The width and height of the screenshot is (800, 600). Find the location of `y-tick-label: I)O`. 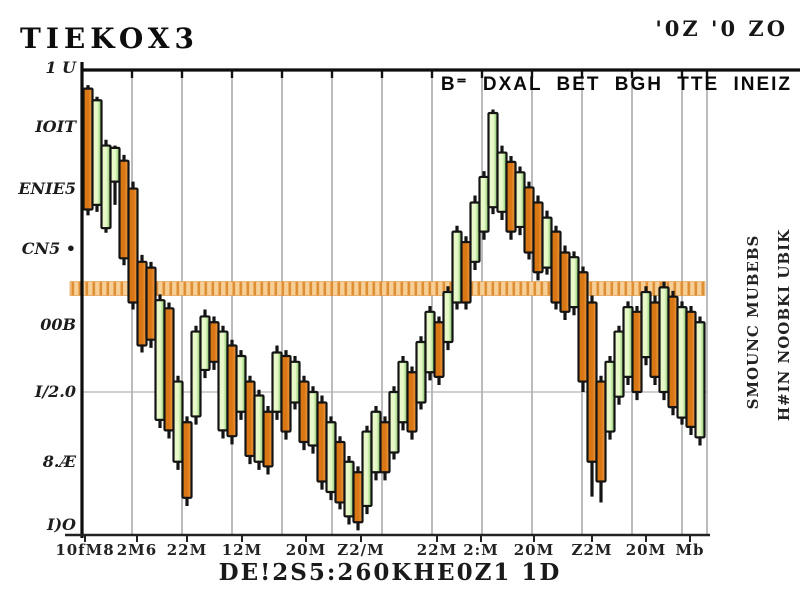

y-tick-label: I)O is located at coordinates (61, 524).